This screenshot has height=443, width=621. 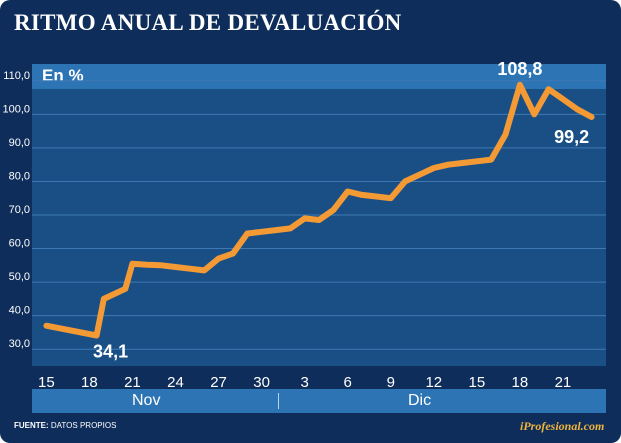 I want to click on data-label: 99,2, so click(x=571, y=137).